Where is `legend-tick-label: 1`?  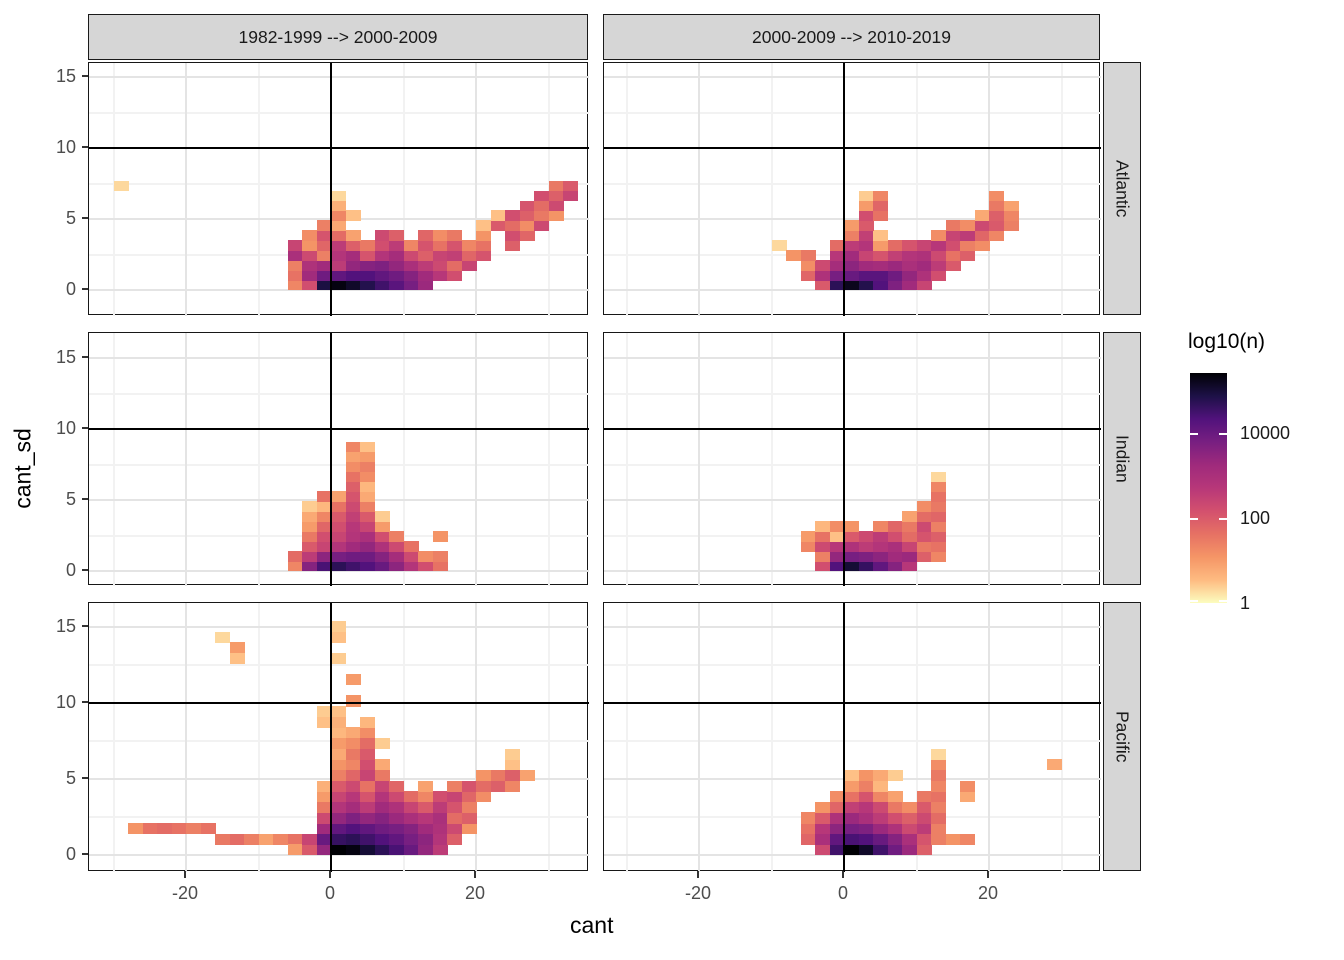
legend-tick-label: 1 is located at coordinates (1245, 603).